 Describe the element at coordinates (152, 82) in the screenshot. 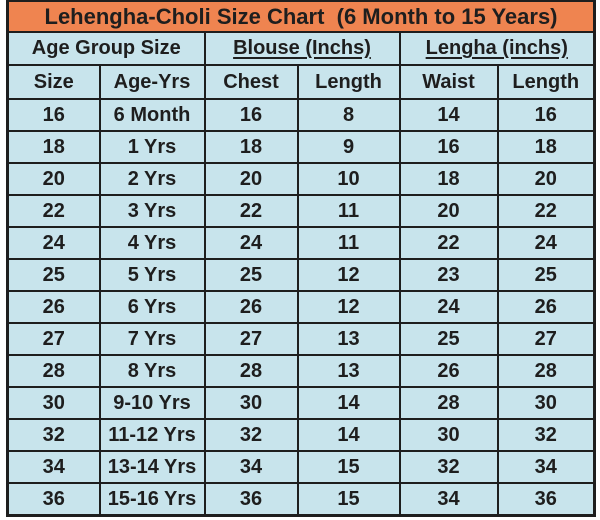

I see `column-header-age-yrs: Age-Yrs` at that location.